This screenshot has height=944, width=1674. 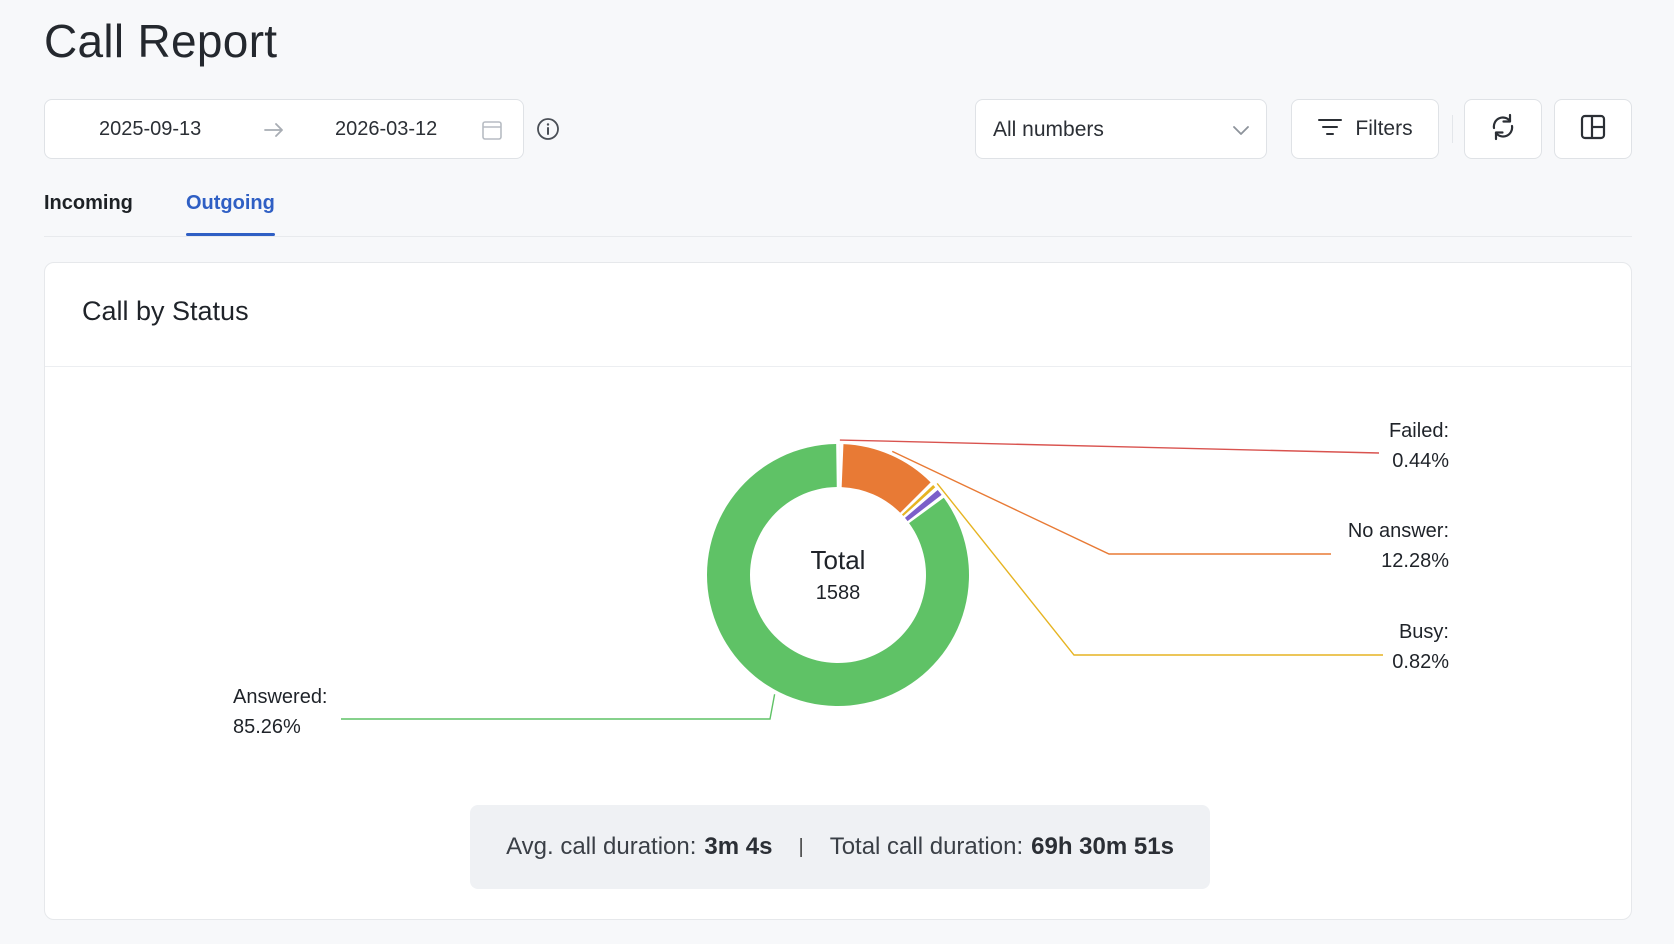 I want to click on layout-icon, so click(x=1593, y=129).